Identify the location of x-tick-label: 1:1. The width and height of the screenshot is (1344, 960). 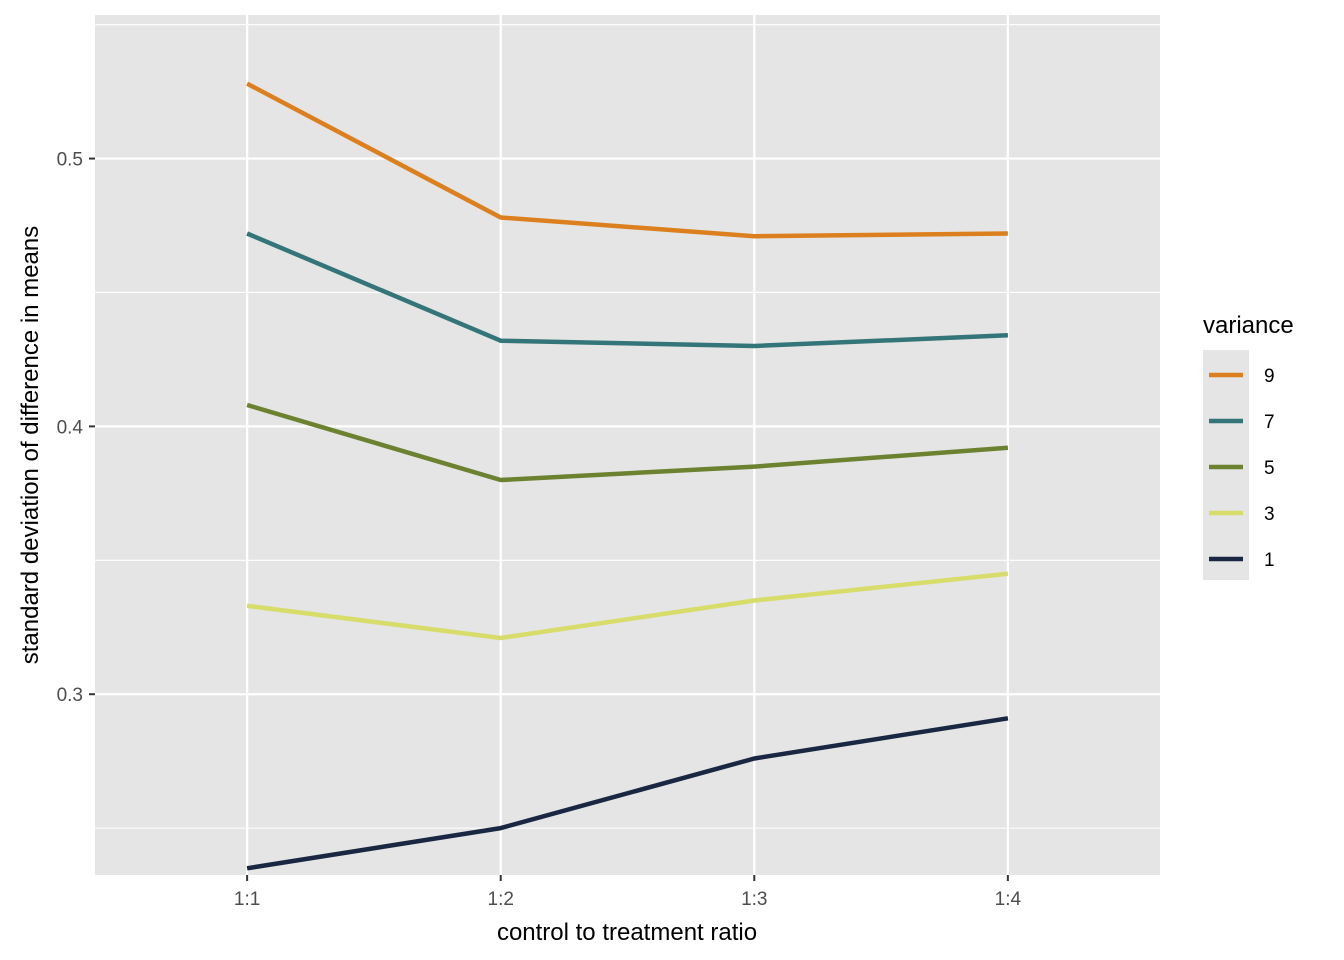
(247, 899).